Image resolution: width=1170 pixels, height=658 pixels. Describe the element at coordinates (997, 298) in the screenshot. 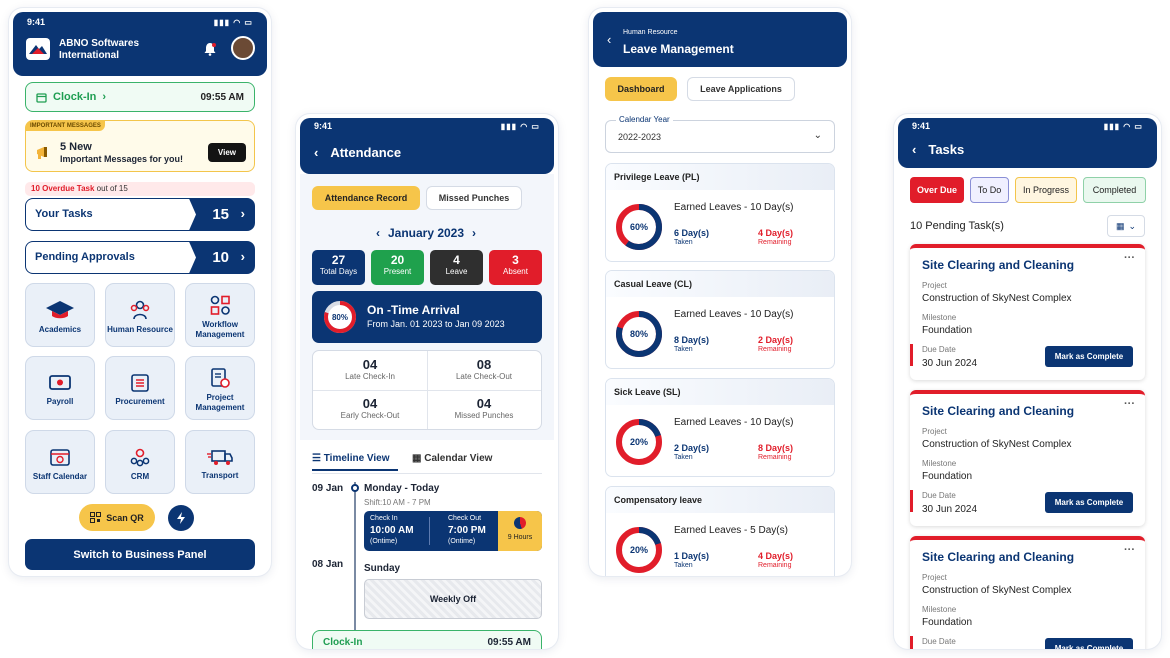

I see `project-value: Construction of SkyNest Complex` at that location.